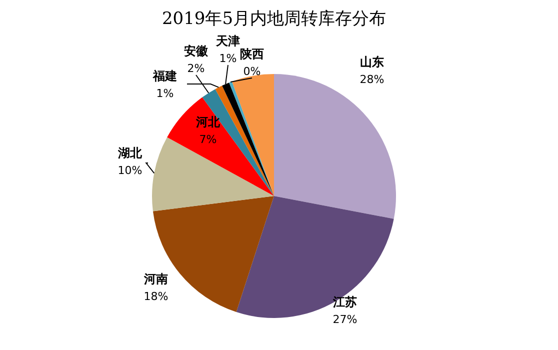 The height and width of the screenshot is (350, 558). What do you see at coordinates (208, 122) in the screenshot?
I see `slice-label: 河北` at bounding box center [208, 122].